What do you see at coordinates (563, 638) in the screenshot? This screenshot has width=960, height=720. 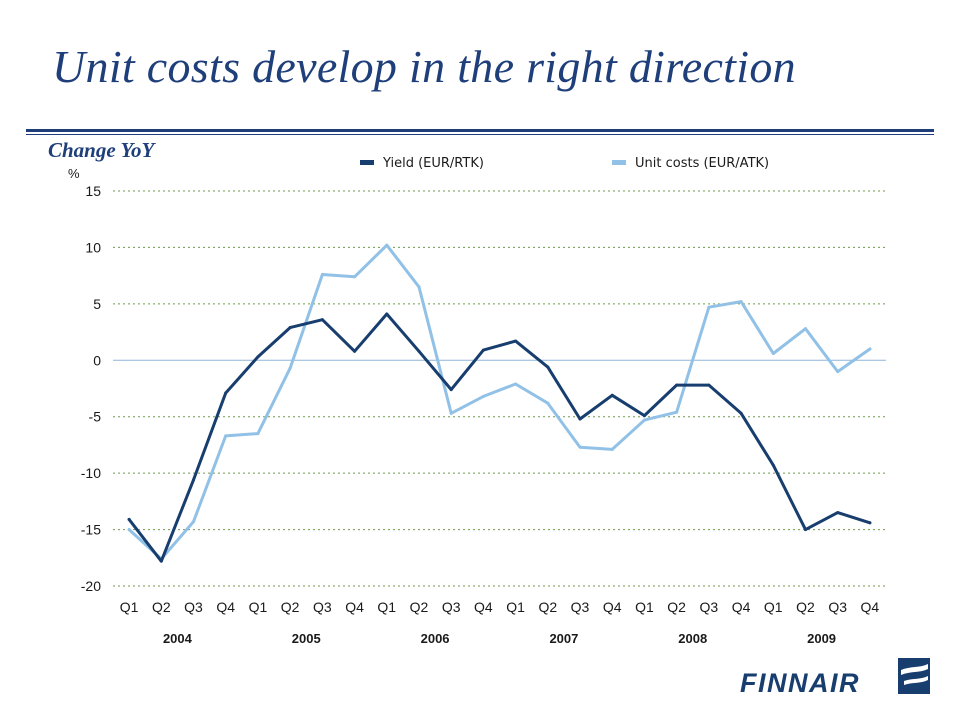 I see `year-label: 2007` at bounding box center [563, 638].